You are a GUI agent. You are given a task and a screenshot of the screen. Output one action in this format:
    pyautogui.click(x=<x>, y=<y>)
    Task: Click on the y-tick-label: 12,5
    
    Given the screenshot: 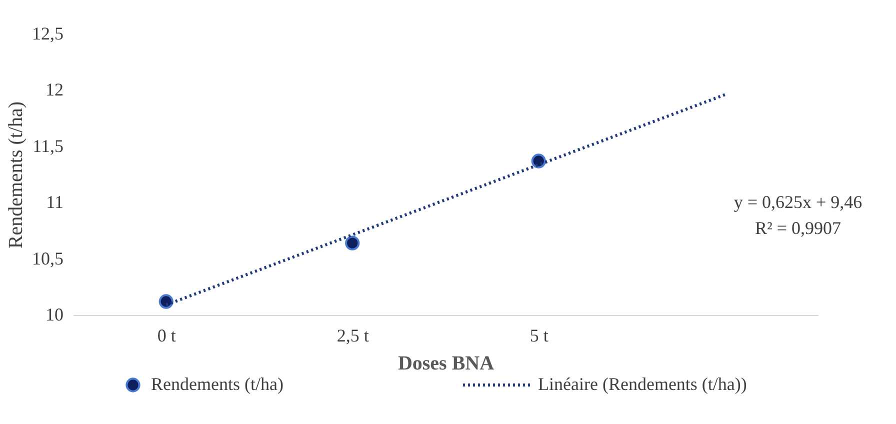 What is the action you would take?
    pyautogui.click(x=48, y=34)
    